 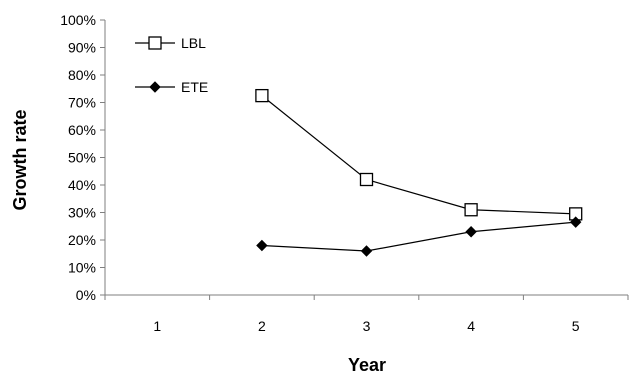 I want to click on y-tick-label: 90%, so click(x=82, y=48).